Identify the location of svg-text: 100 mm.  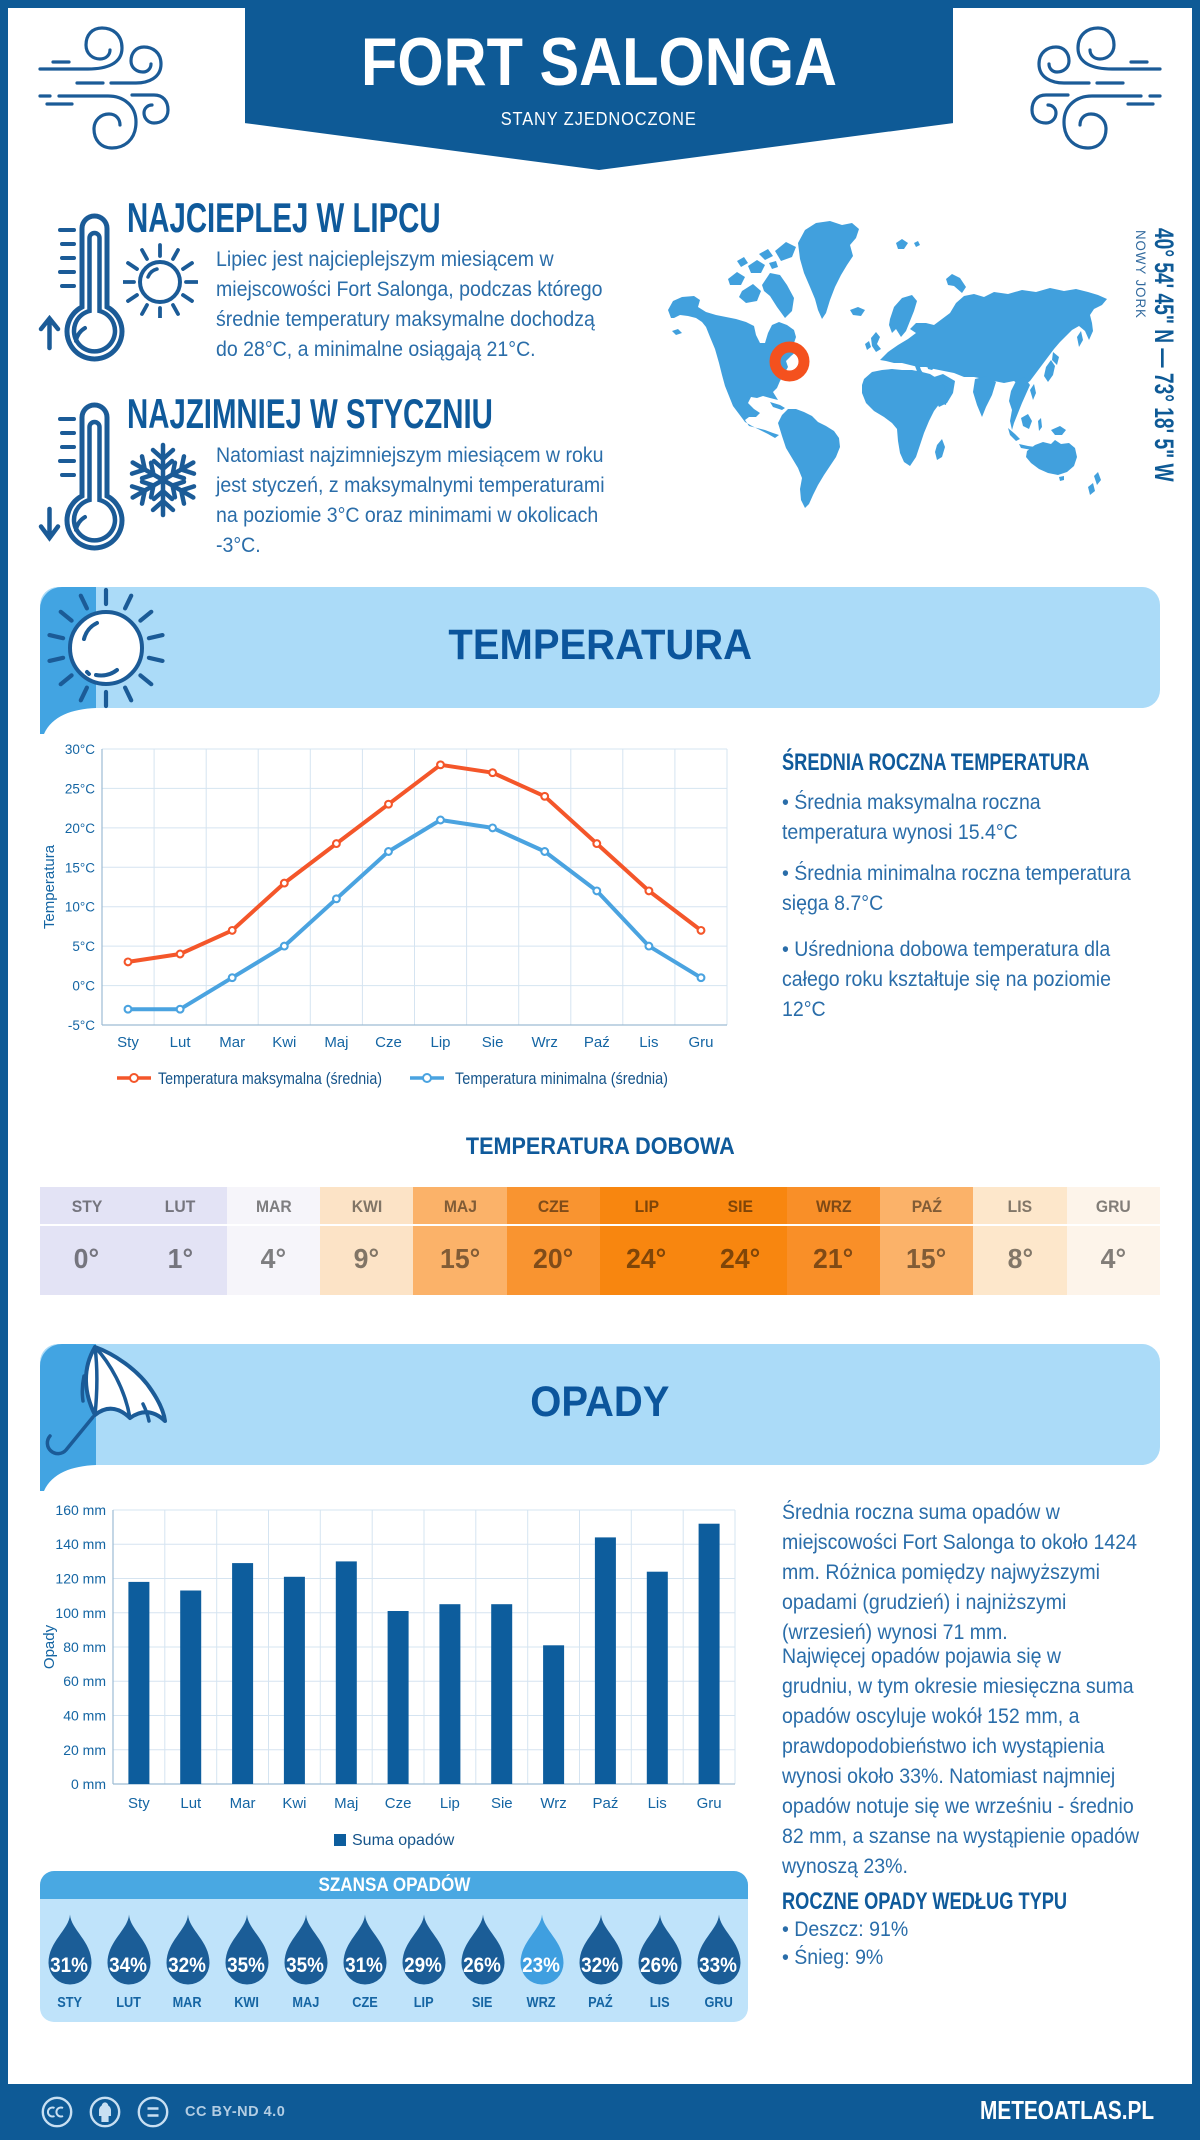
(80, 1613).